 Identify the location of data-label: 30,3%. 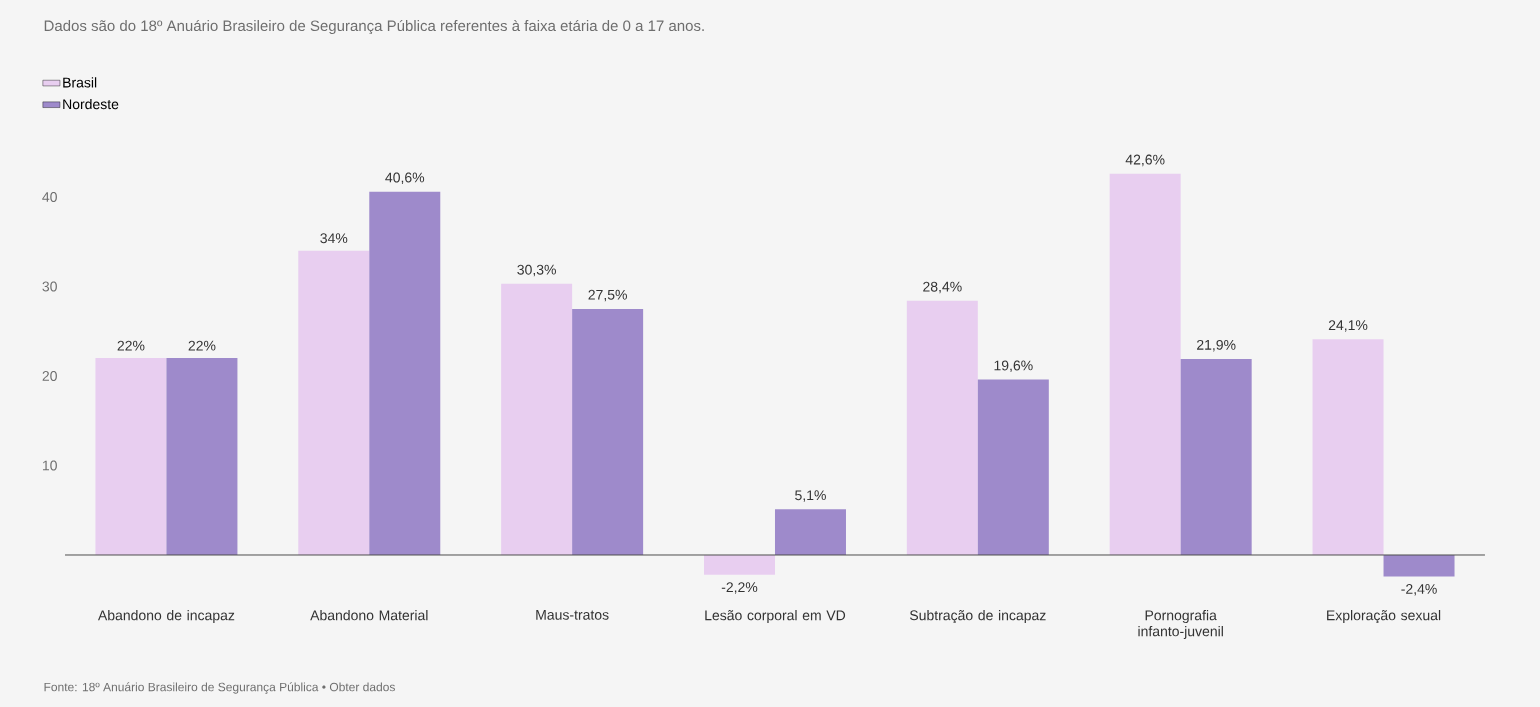
(536, 270).